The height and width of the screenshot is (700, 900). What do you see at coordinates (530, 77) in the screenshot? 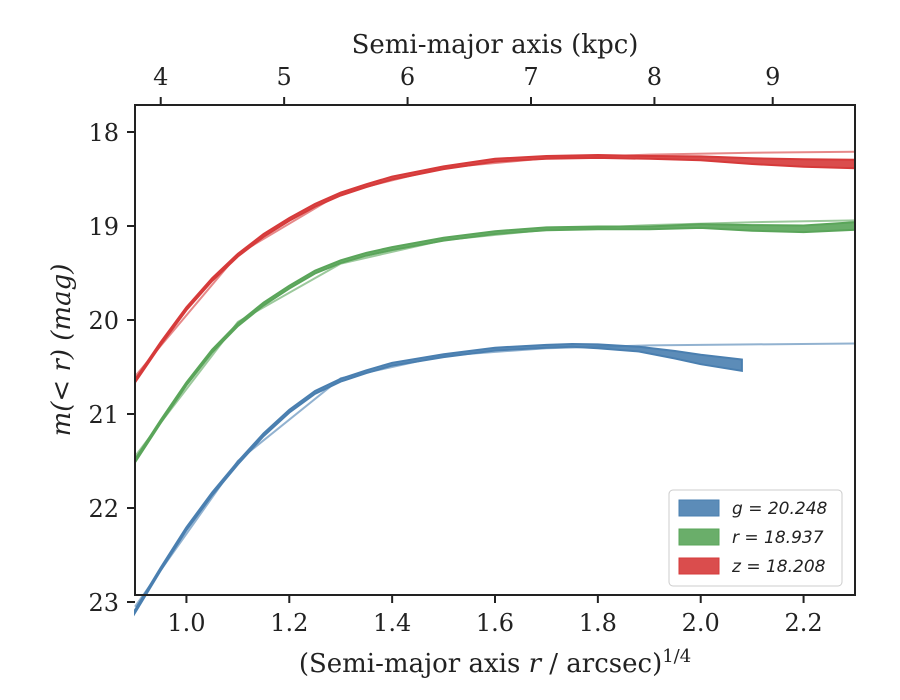
I see `top-tick-label: 7` at bounding box center [530, 77].